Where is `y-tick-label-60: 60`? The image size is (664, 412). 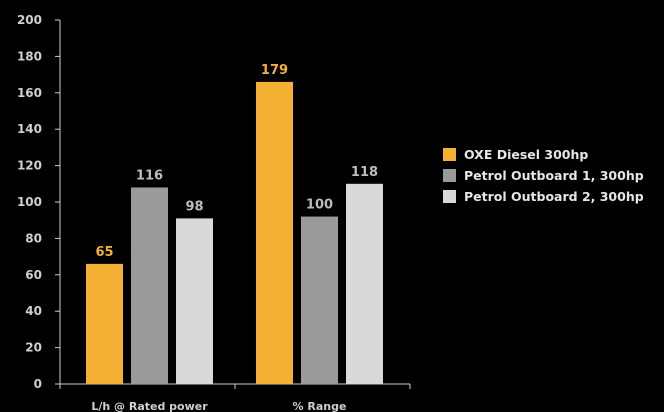 y-tick-label-60: 60 is located at coordinates (33, 275).